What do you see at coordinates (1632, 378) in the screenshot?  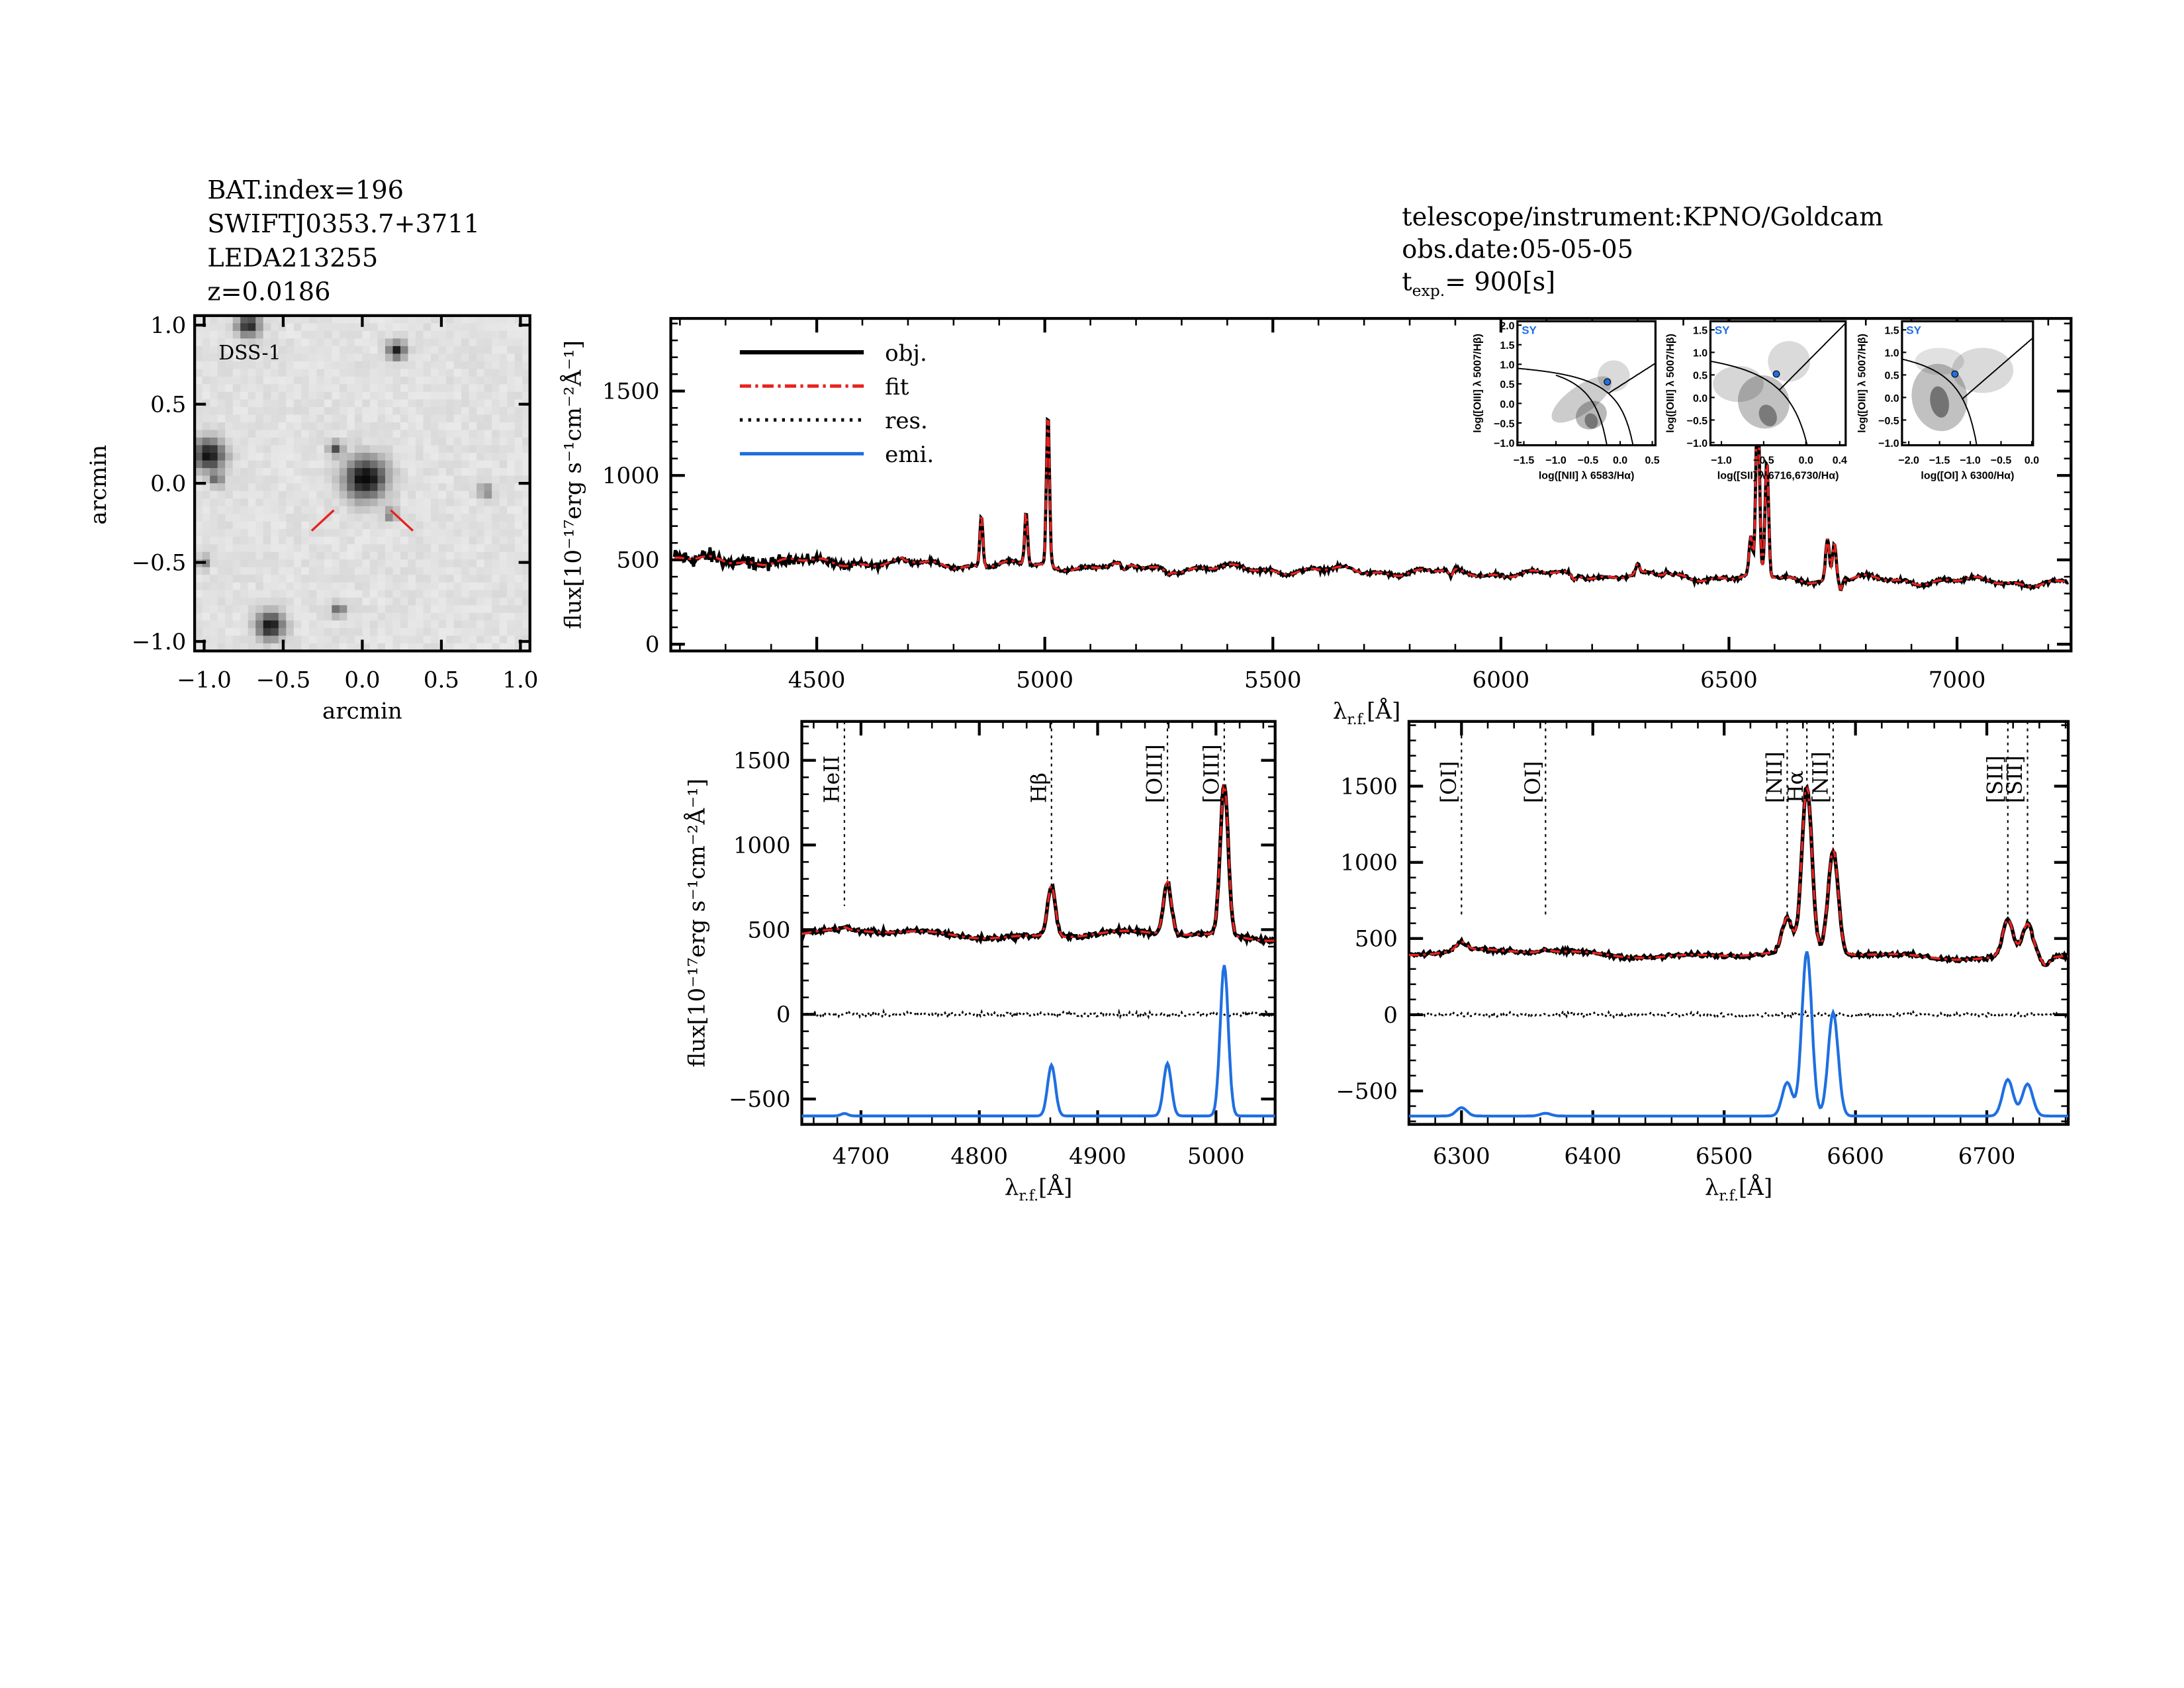 I see `demarcation-line` at bounding box center [1632, 378].